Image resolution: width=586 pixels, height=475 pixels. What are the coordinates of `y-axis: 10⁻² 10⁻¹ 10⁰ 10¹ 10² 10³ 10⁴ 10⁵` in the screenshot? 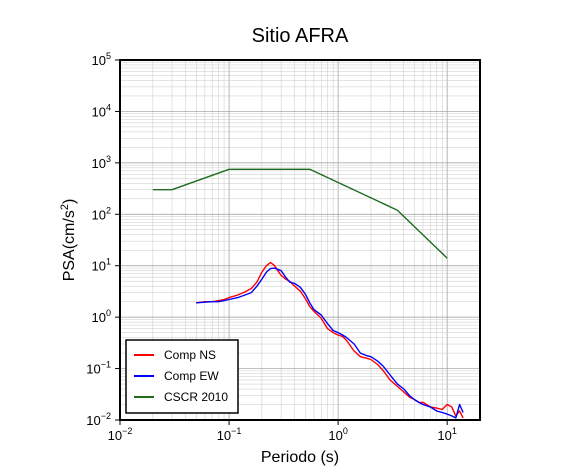 It's located at (103, 239).